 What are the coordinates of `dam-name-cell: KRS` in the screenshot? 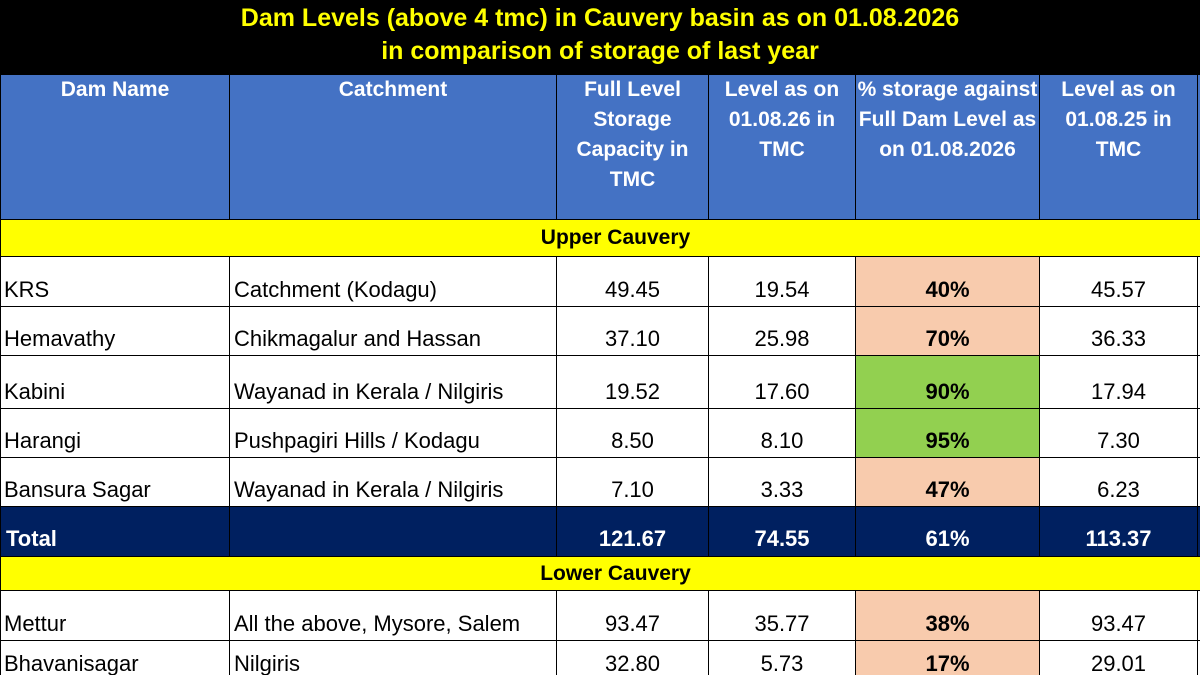 It's located at (115, 281).